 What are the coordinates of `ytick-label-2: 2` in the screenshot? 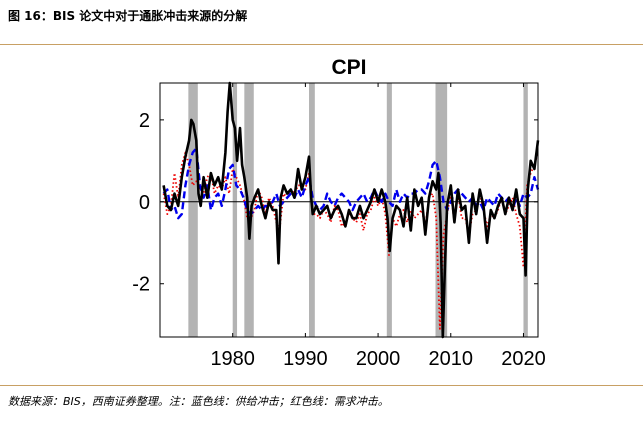 It's located at (144, 121).